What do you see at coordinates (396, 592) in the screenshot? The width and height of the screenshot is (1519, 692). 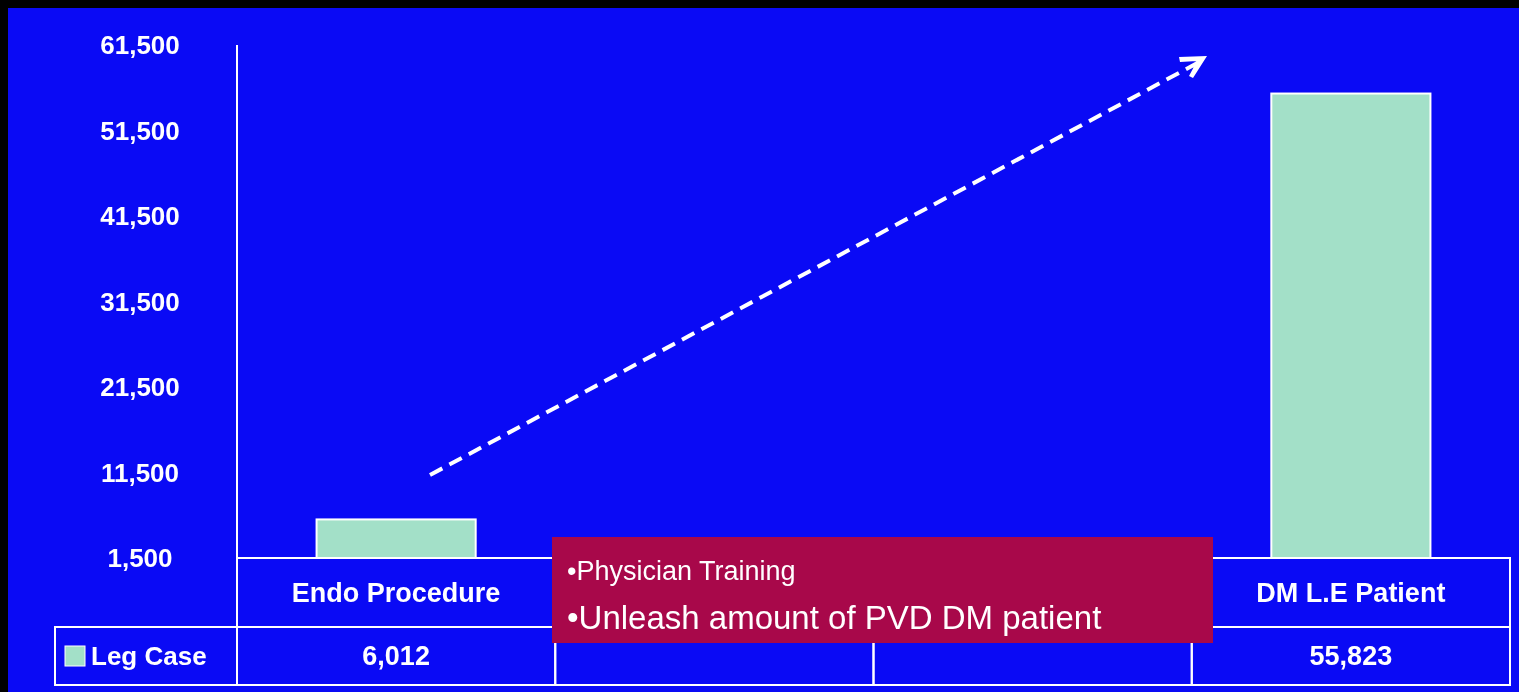 I see `x-tick-label: Endo Procedure` at bounding box center [396, 592].